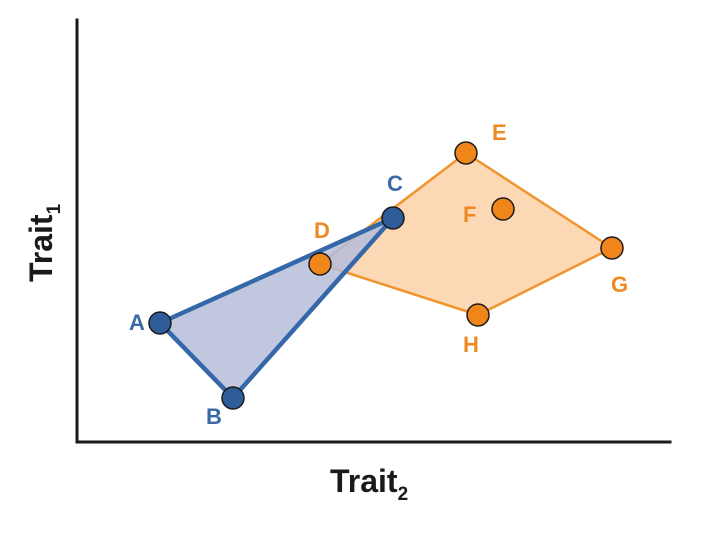 This screenshot has height=533, width=710. What do you see at coordinates (41, 248) in the screenshot?
I see `y-axis-label-main: Trait` at bounding box center [41, 248].